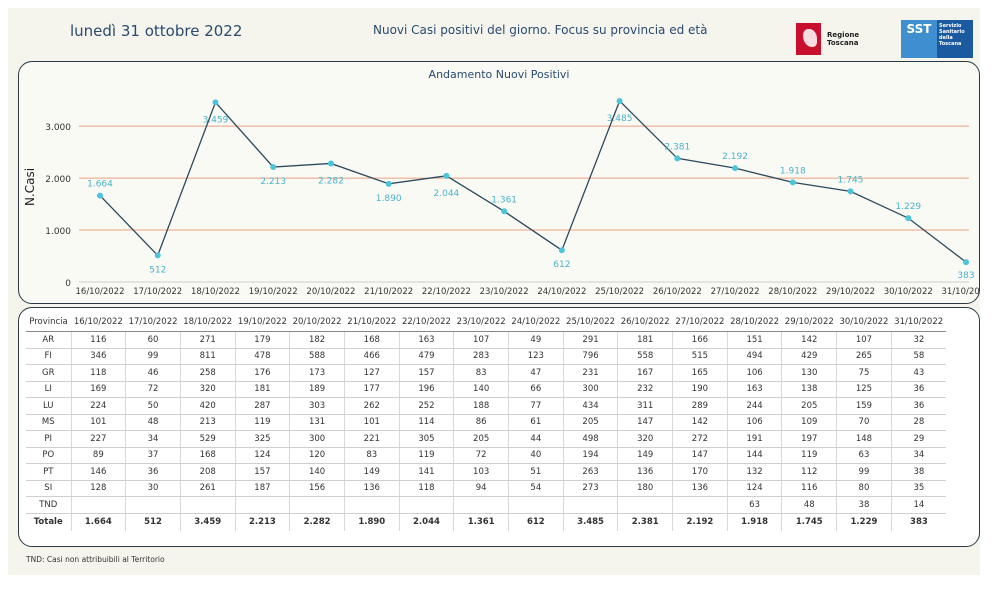  Describe the element at coordinates (536, 406) in the screenshot. I see `table-cell: 77` at that location.